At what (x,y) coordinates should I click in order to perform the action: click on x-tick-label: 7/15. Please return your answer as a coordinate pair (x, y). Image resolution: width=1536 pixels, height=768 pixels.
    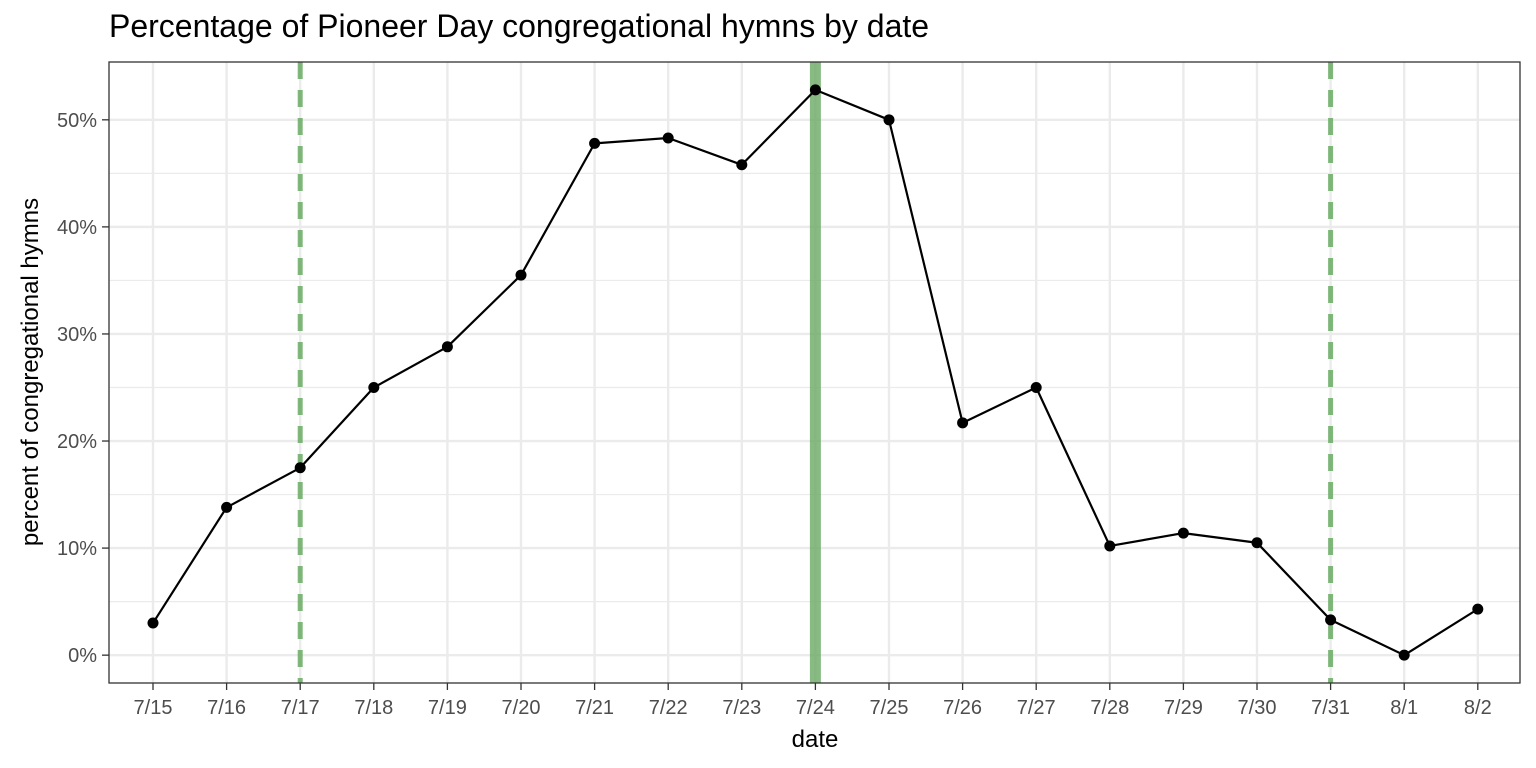
    Looking at the image, I should click on (153, 708).